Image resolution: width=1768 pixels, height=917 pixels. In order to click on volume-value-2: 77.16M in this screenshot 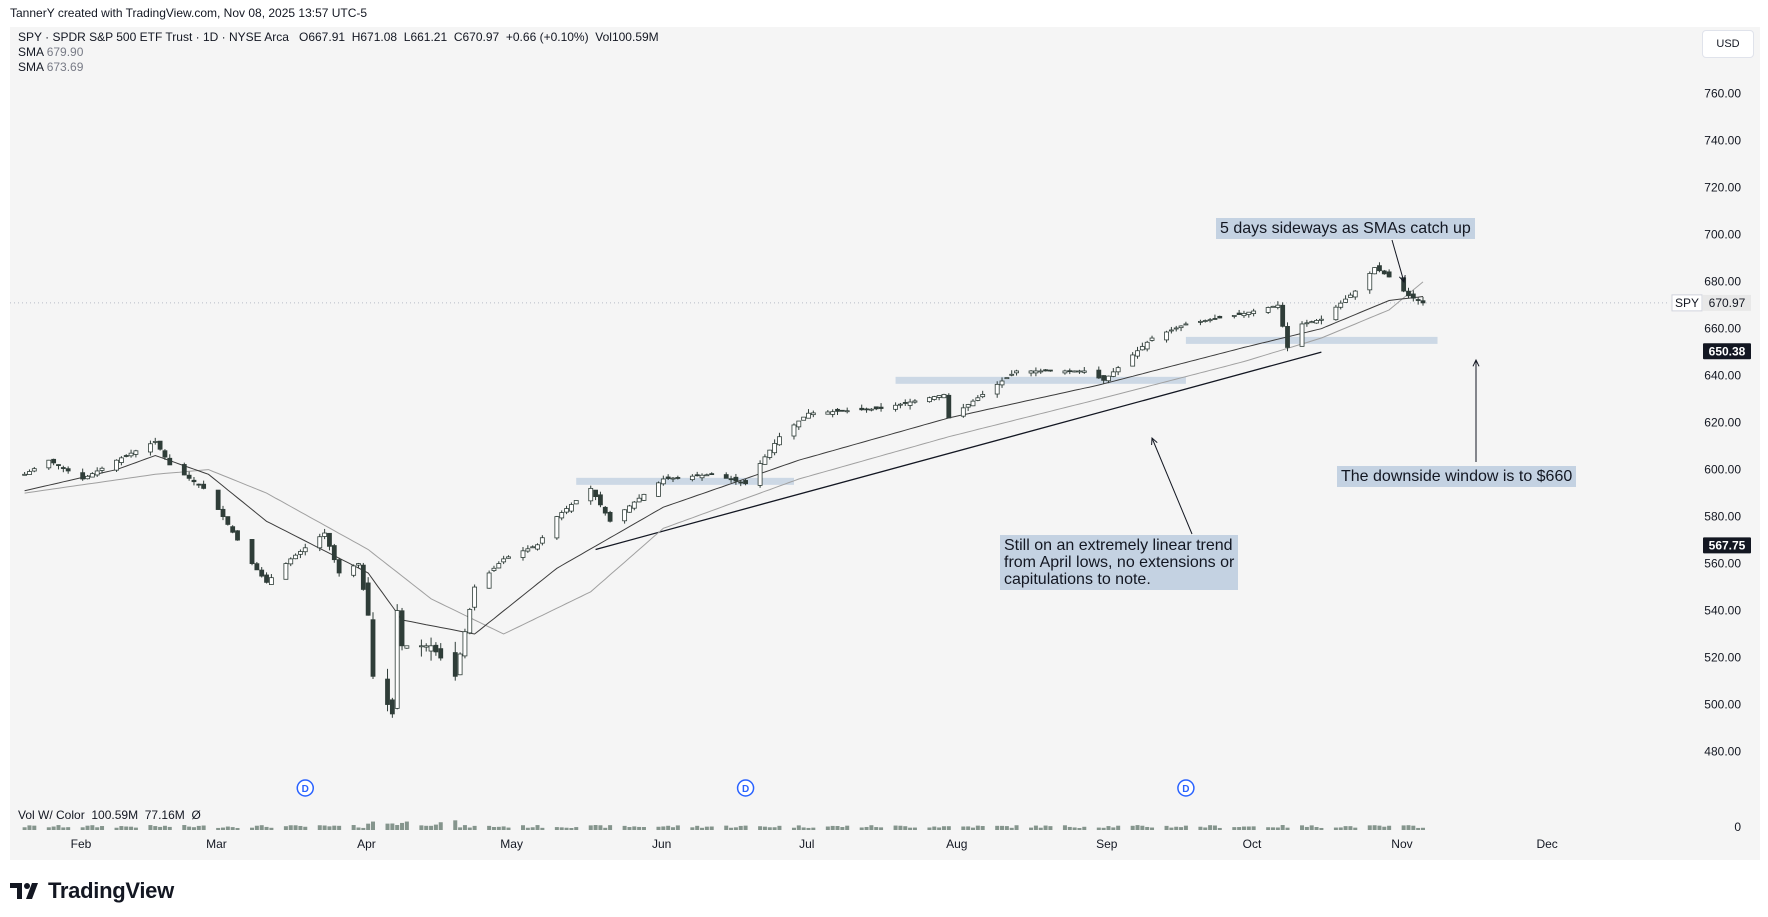, I will do `click(164, 815)`.